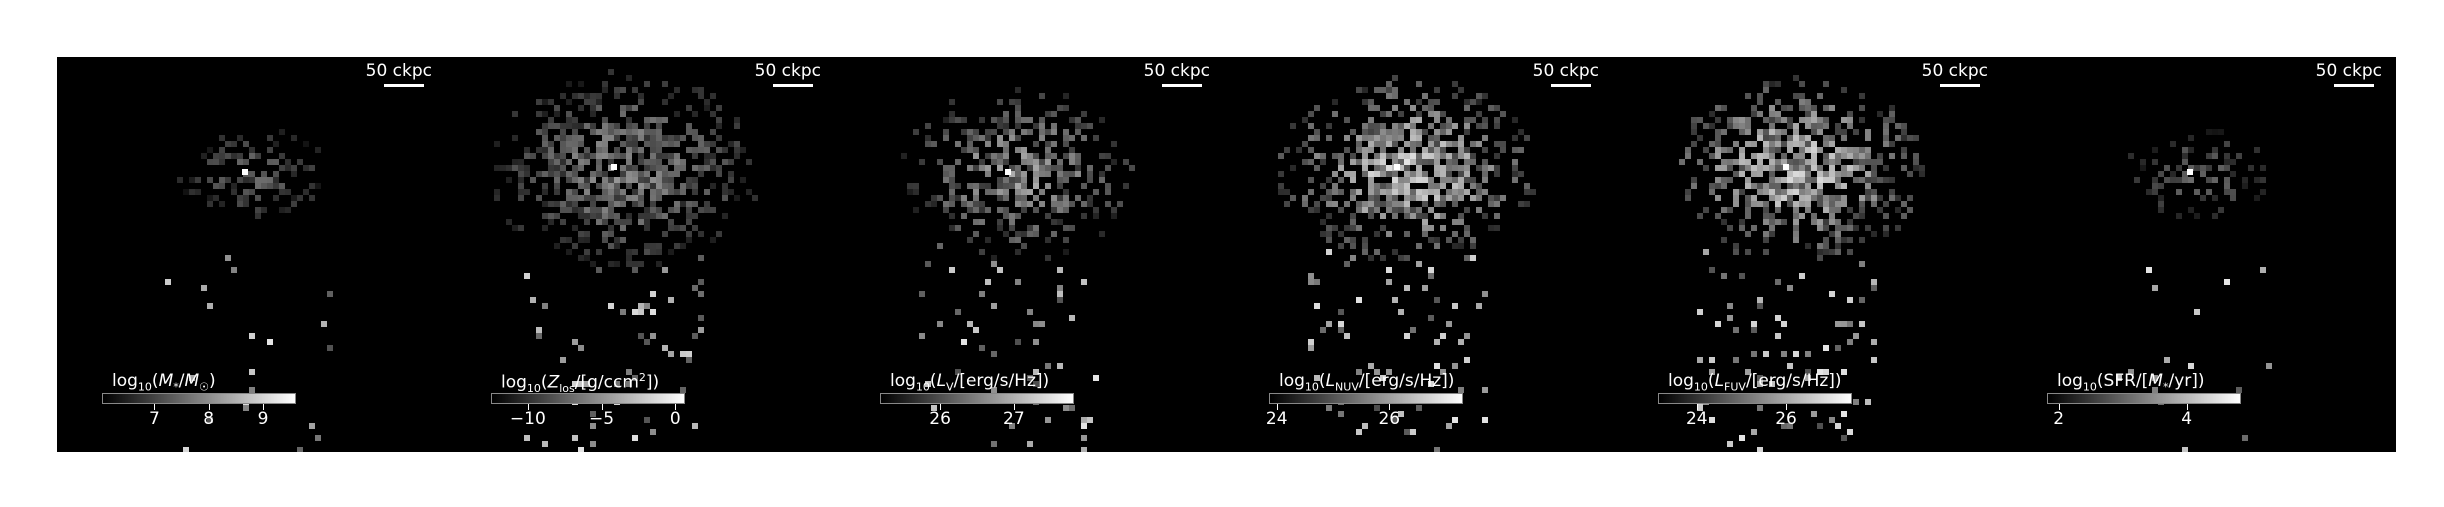  Describe the element at coordinates (2131, 382) in the screenshot. I see `colorbar-label: log10(SFR/[M*/yr])` at that location.